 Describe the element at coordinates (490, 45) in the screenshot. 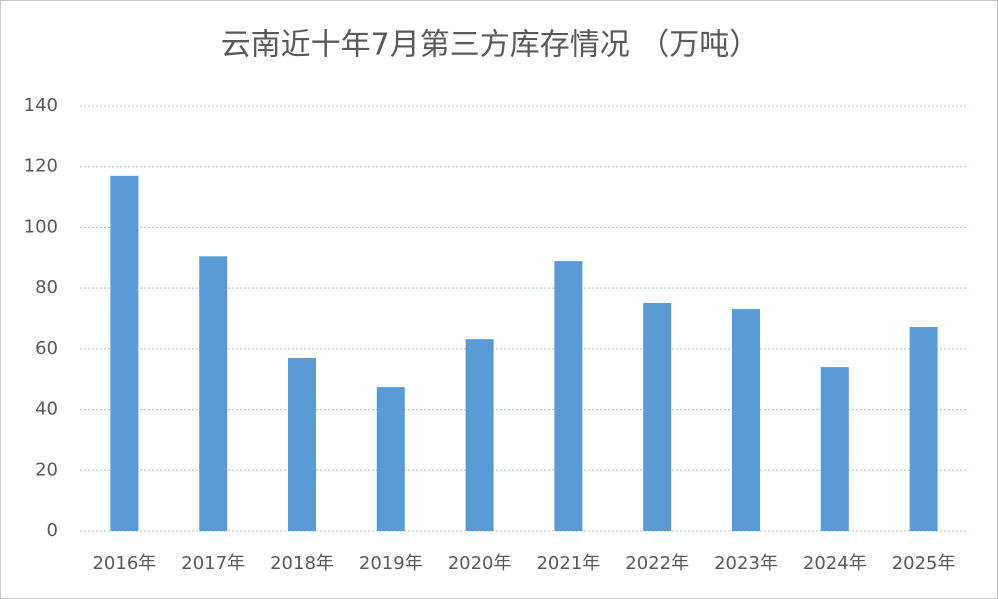

I see `chart-title: 云南近十年7月第三方库存情况 （万吨）` at that location.